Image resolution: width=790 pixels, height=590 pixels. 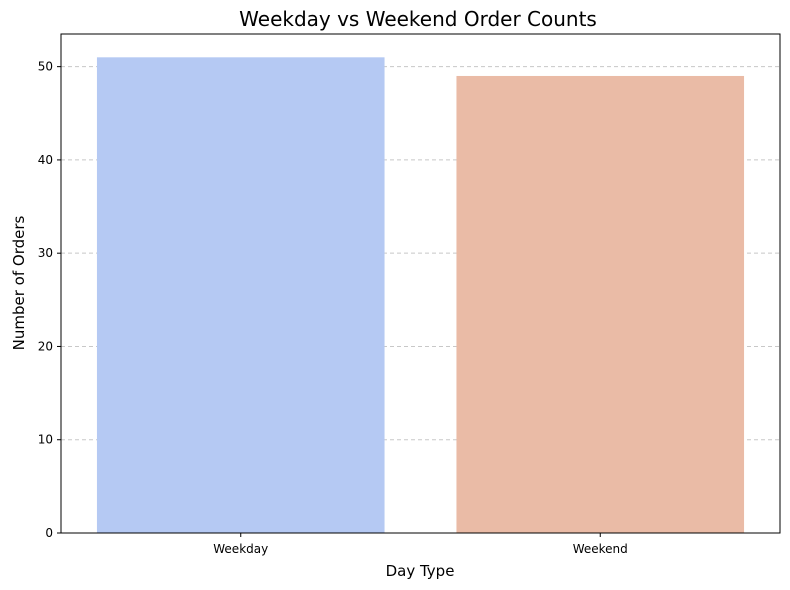 What do you see at coordinates (19, 282) in the screenshot?
I see `y-axis-label: Number of Orders` at bounding box center [19, 282].